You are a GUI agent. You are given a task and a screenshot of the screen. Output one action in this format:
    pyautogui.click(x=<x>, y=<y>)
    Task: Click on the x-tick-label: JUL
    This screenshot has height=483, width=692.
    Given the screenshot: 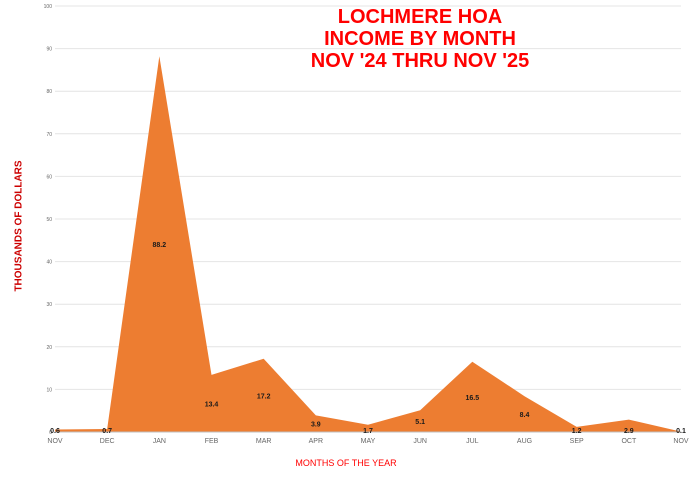 What is the action you would take?
    pyautogui.click(x=472, y=441)
    